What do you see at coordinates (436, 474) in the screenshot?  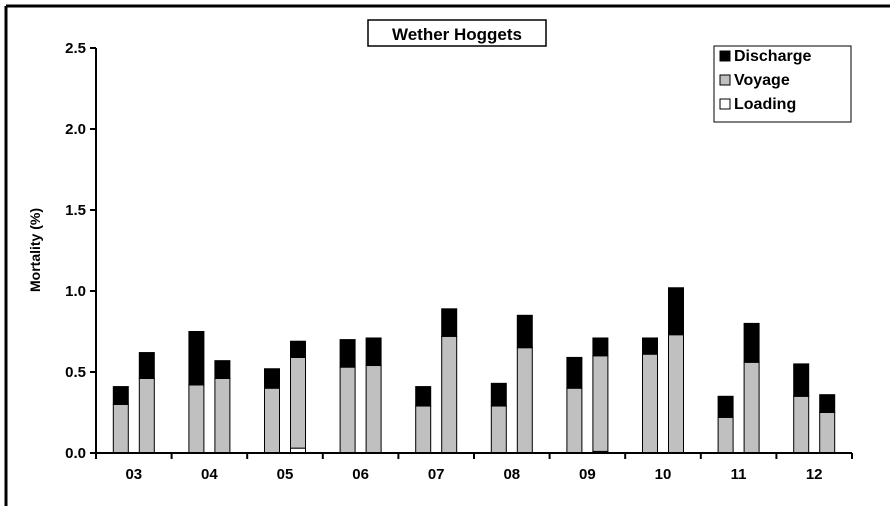 I see `x-tick-label: 07` at bounding box center [436, 474].